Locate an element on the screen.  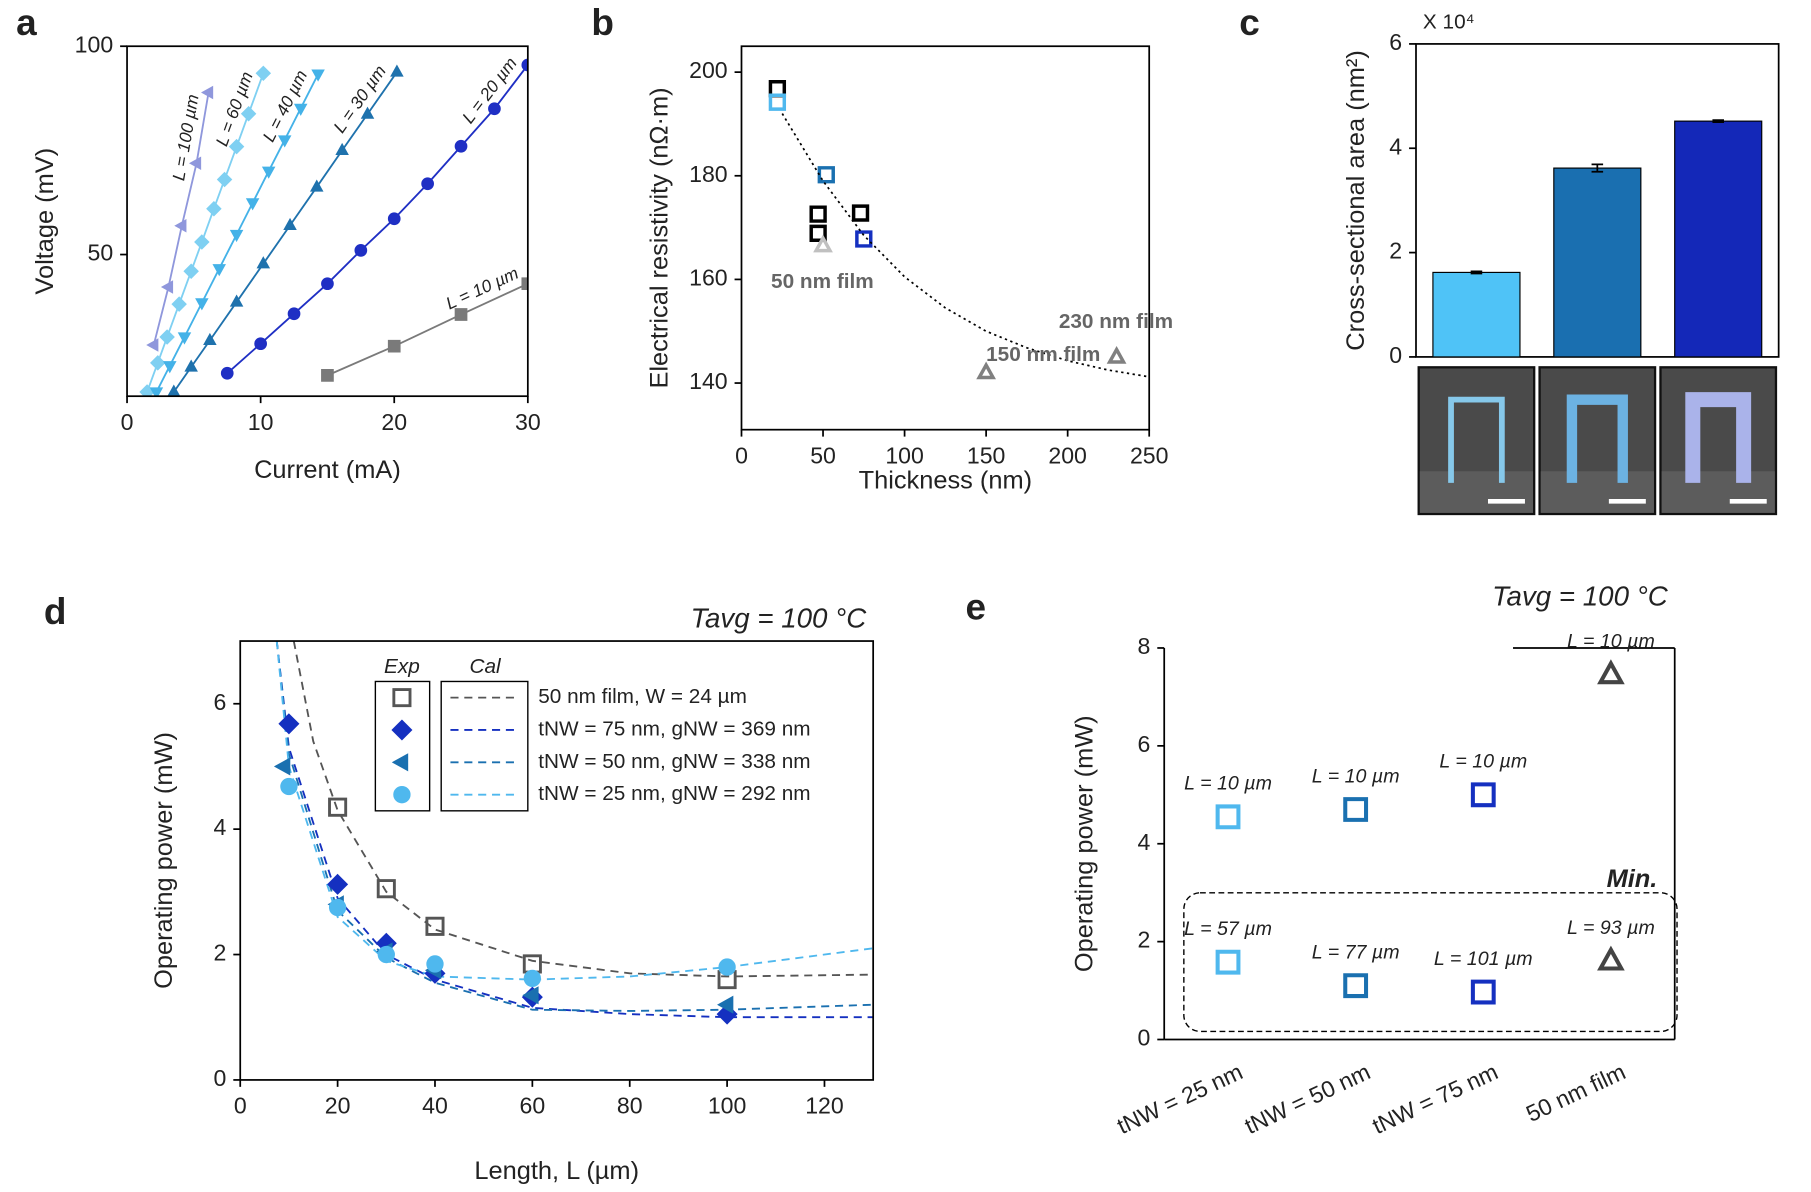
series-label: L = 20 µm is located at coordinates (489, 90).